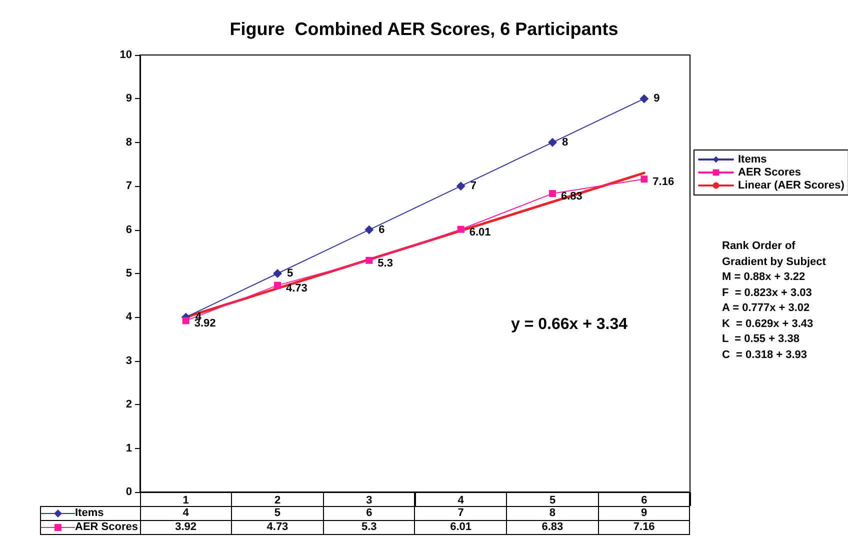 The width and height of the screenshot is (848, 538). Describe the element at coordinates (129, 317) in the screenshot. I see `y-tick-label: 4` at that location.